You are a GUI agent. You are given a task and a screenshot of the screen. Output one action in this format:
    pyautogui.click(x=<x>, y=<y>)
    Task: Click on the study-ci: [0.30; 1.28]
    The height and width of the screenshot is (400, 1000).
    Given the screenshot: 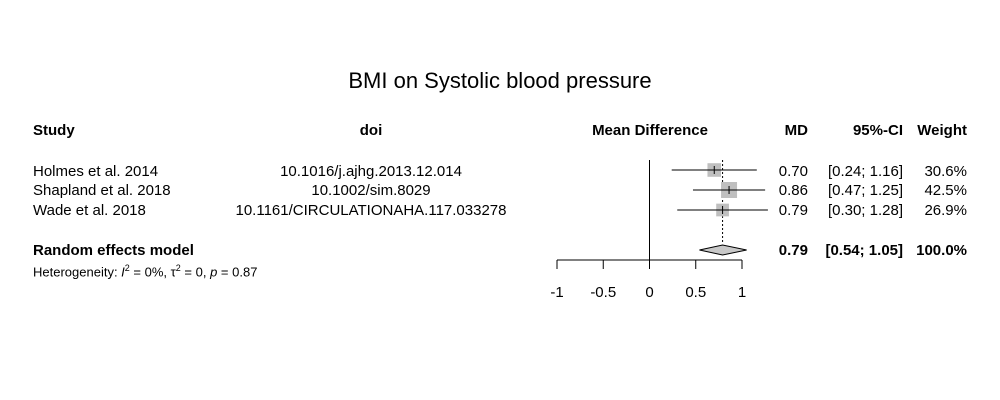 What is the action you would take?
    pyautogui.click(x=865, y=210)
    